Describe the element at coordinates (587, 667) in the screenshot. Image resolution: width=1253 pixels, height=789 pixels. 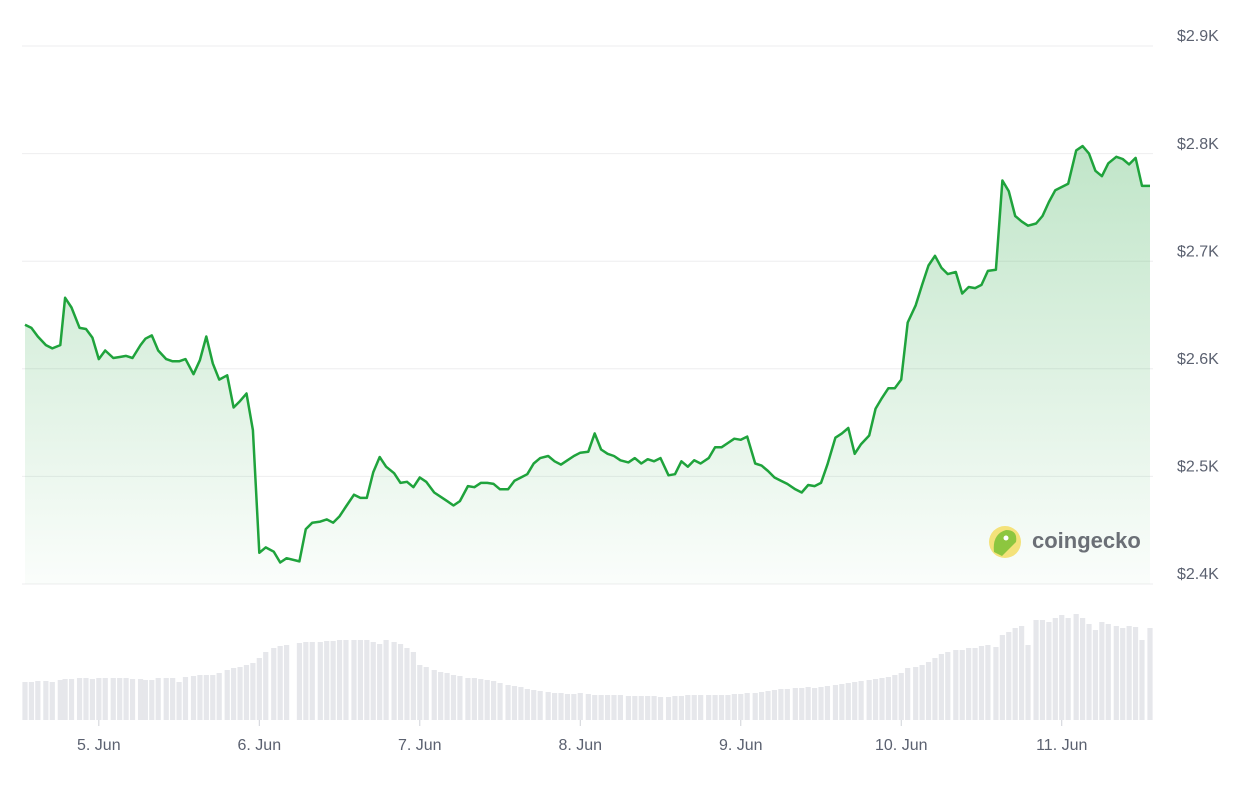
I see `volume-bars` at that location.